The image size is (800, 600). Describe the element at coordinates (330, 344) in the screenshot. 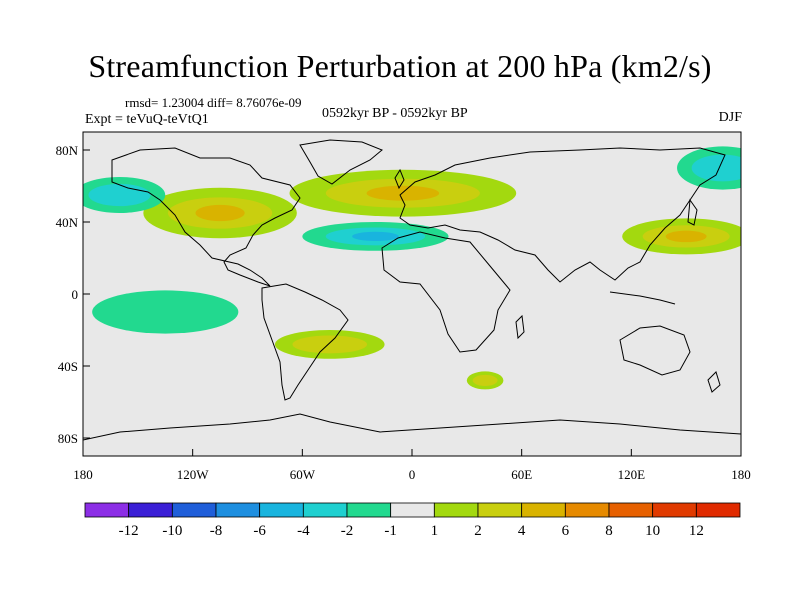

I see `anomaly-region-8-core` at that location.